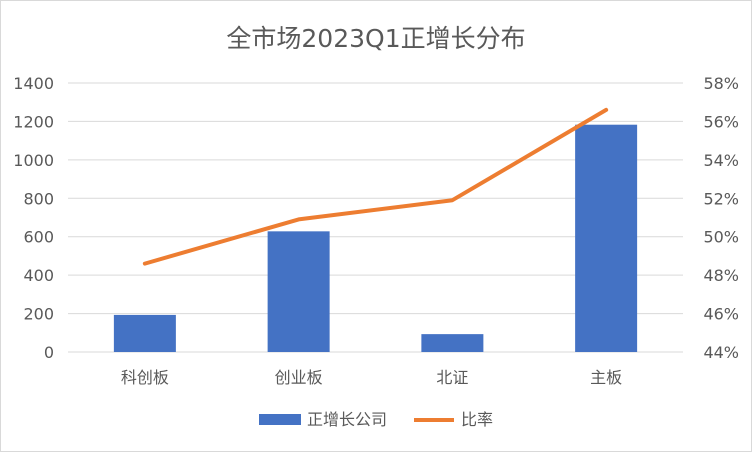 This screenshot has height=452, width=752. I want to click on right-tick-label: 54%, so click(721, 160).